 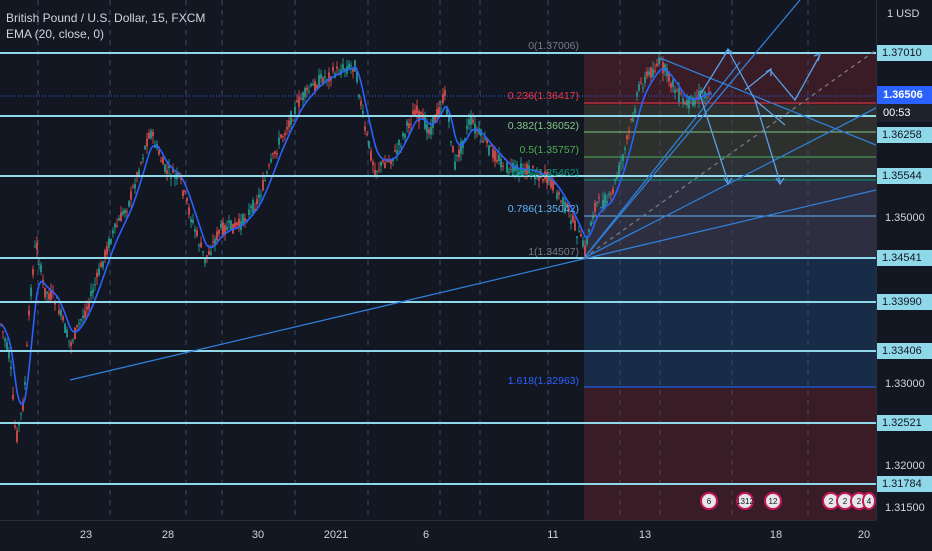 I want to click on date-label: 2021, so click(x=336, y=535).